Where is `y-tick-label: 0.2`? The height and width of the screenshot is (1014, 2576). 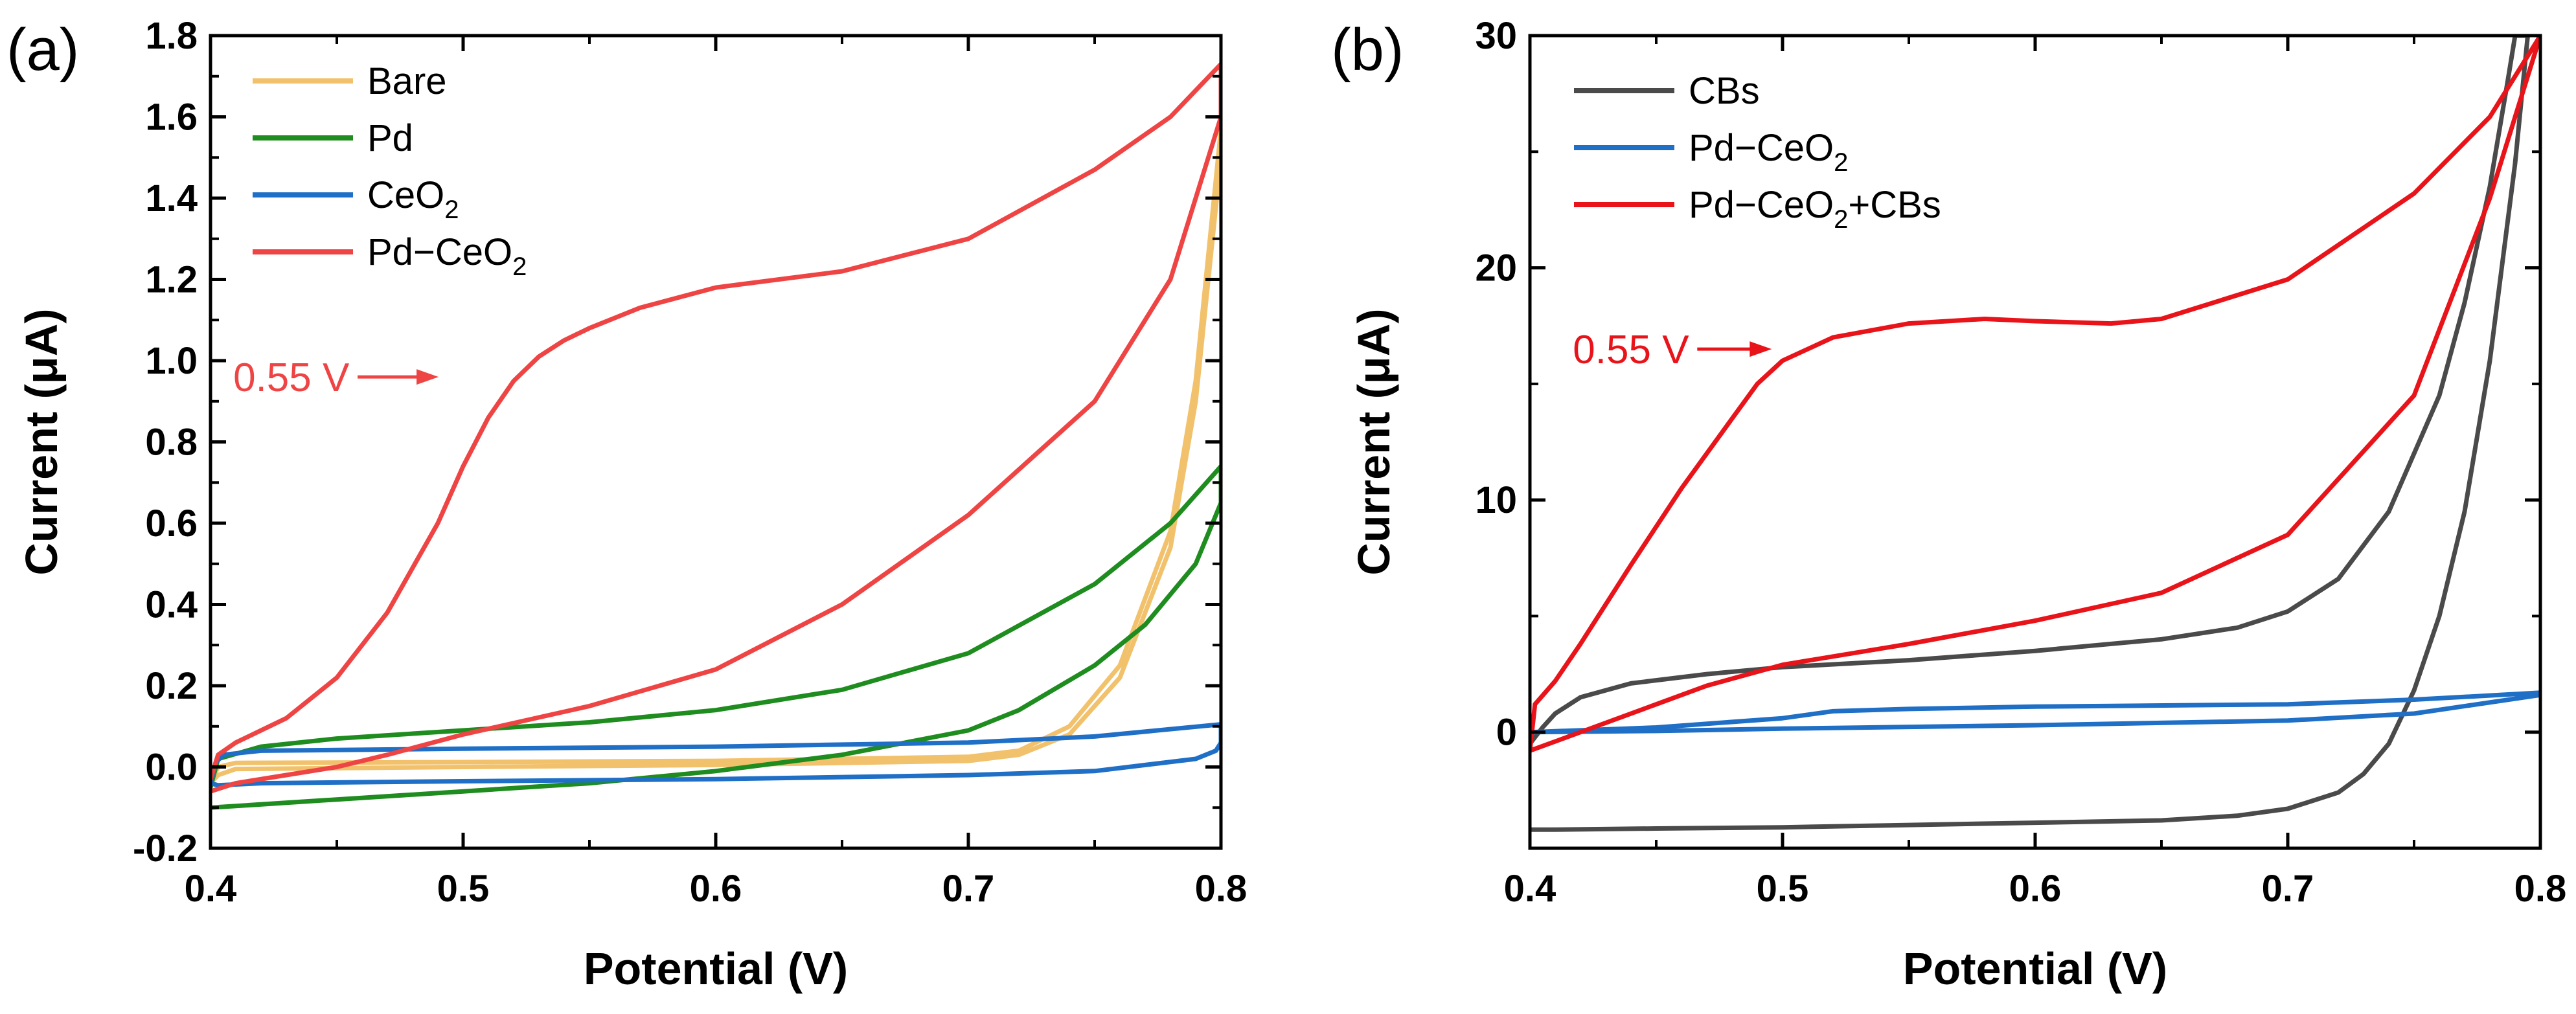
y-tick-label: 0.2 is located at coordinates (172, 686).